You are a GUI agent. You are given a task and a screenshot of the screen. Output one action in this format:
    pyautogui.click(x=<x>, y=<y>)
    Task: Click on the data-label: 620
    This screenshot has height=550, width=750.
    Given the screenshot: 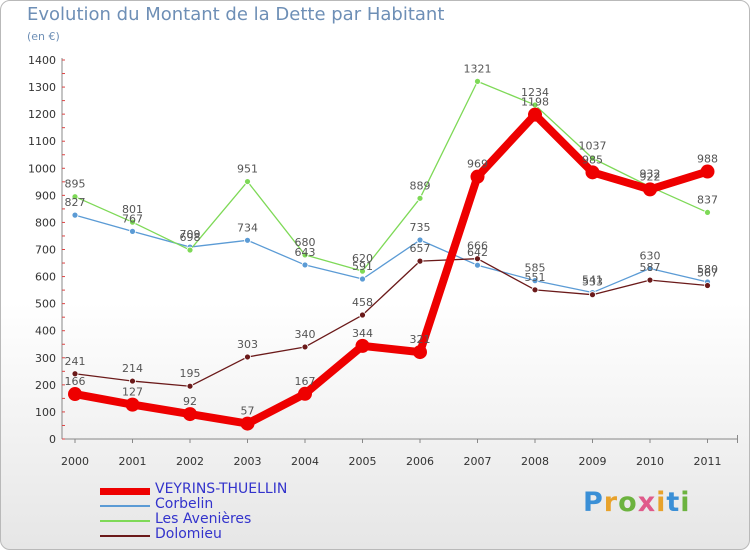 What is the action you would take?
    pyautogui.click(x=362, y=258)
    